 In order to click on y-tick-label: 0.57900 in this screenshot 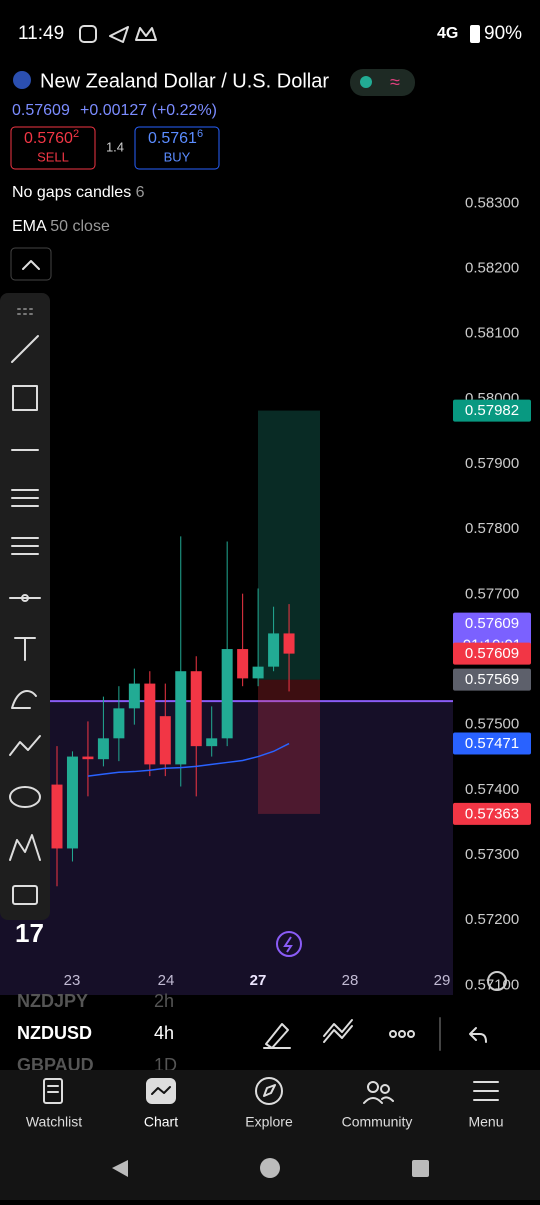, I will do `click(492, 463)`.